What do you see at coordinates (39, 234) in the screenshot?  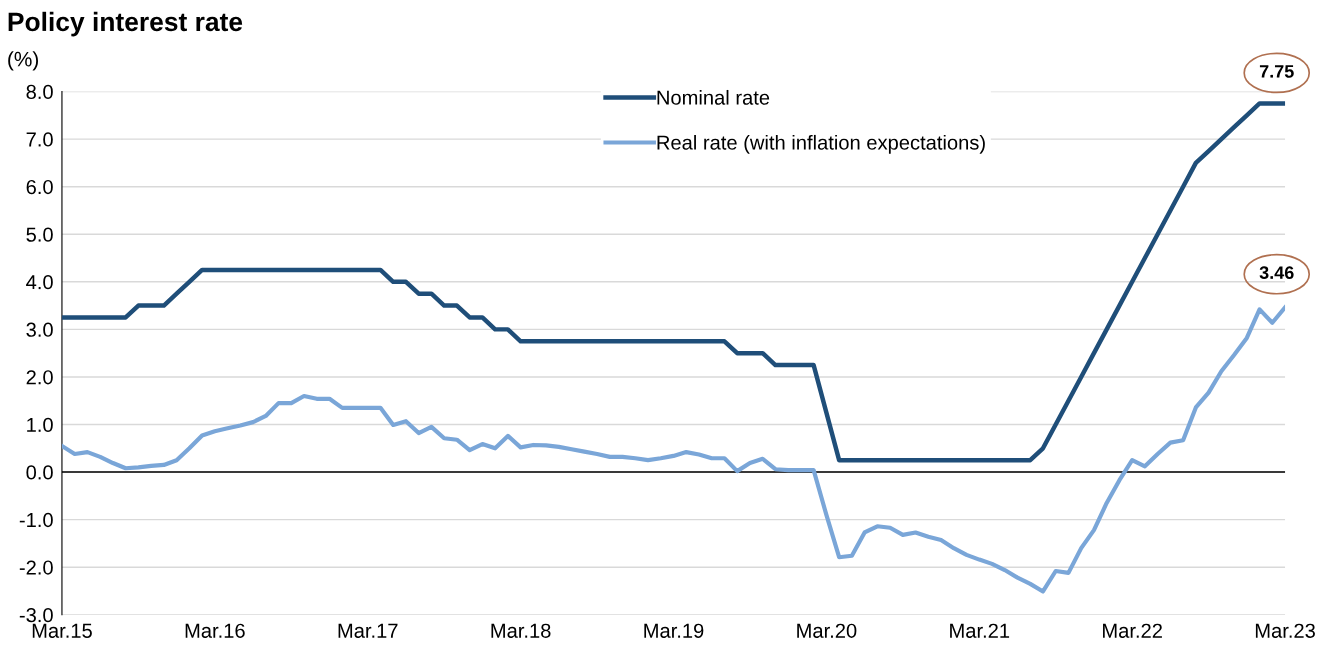 I see `y-tick-label: 5.0` at bounding box center [39, 234].